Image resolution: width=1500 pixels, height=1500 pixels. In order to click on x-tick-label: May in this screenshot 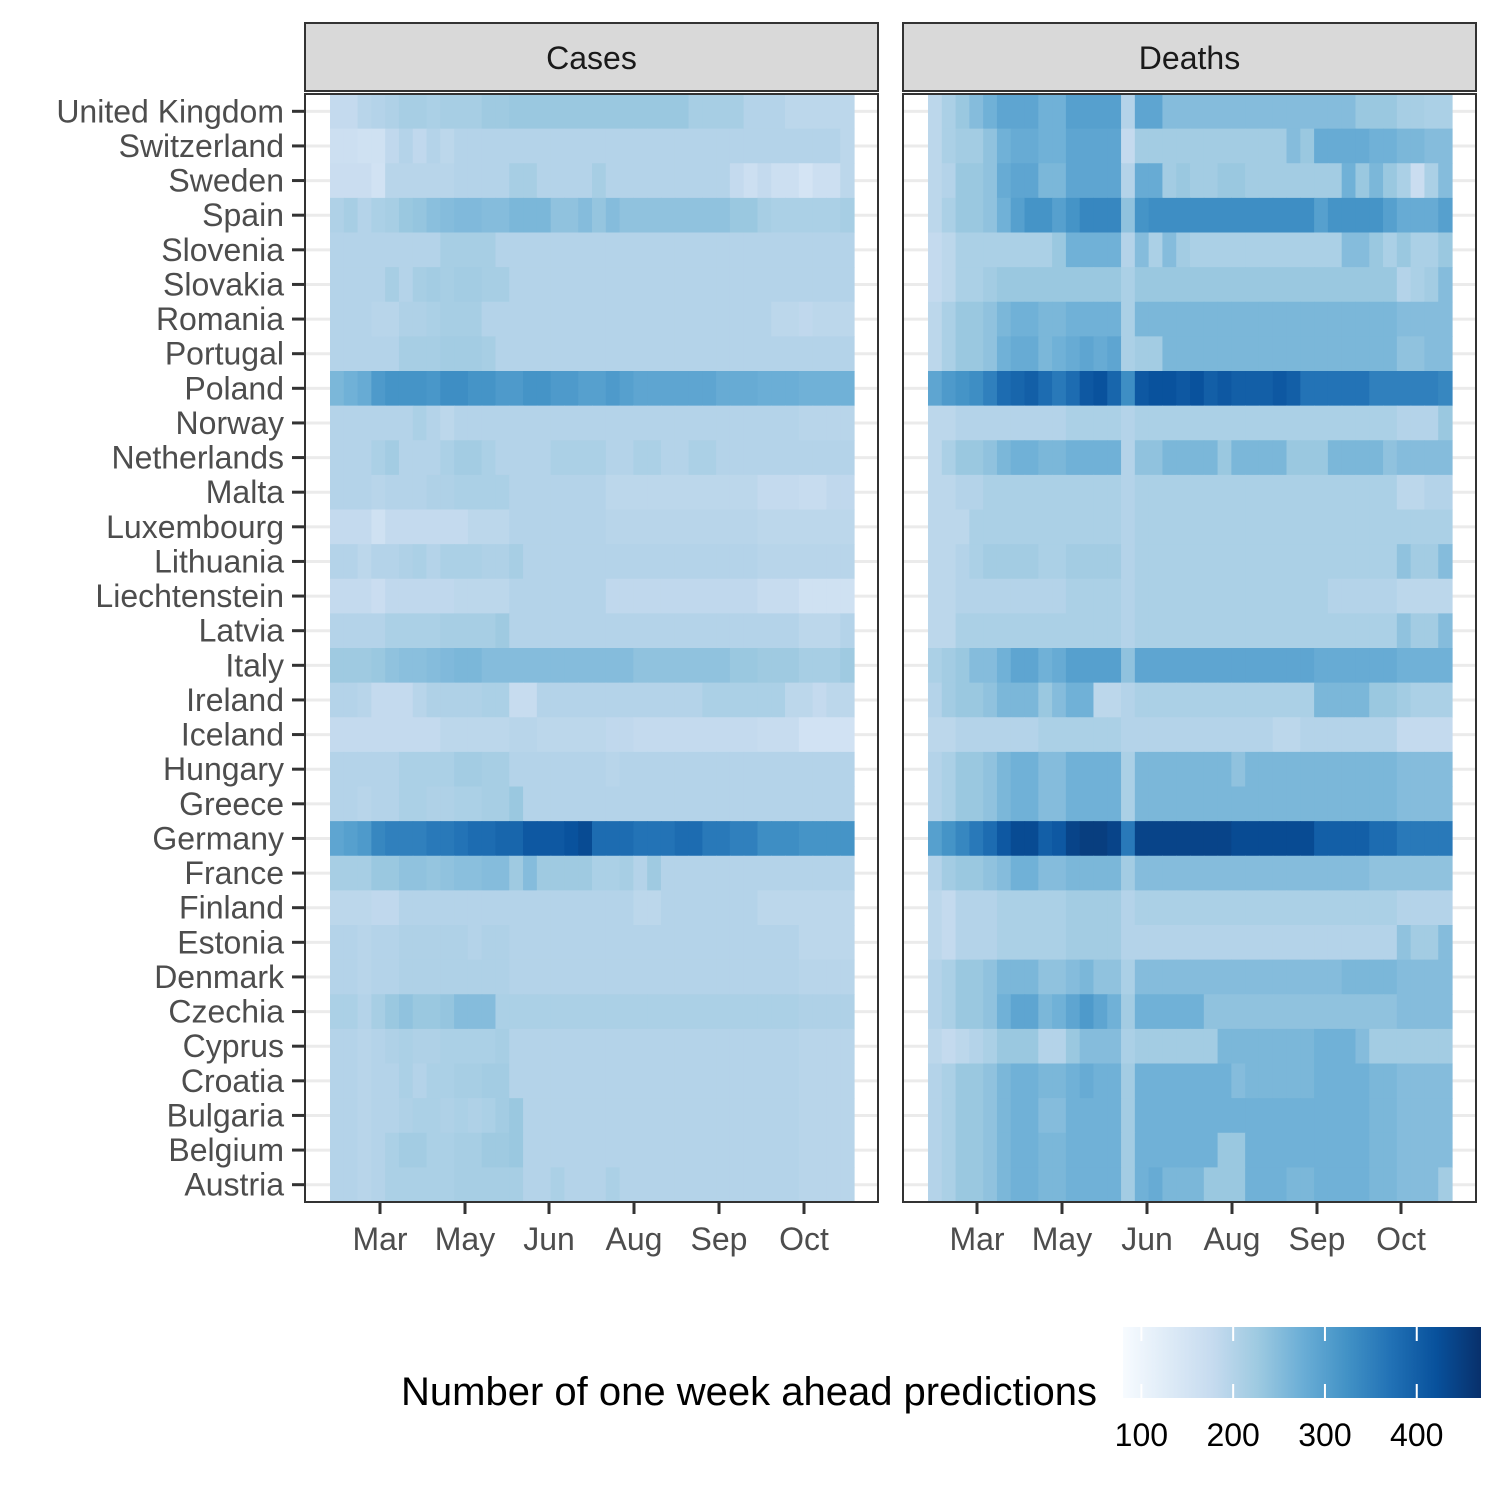, I will do `click(465, 1239)`.